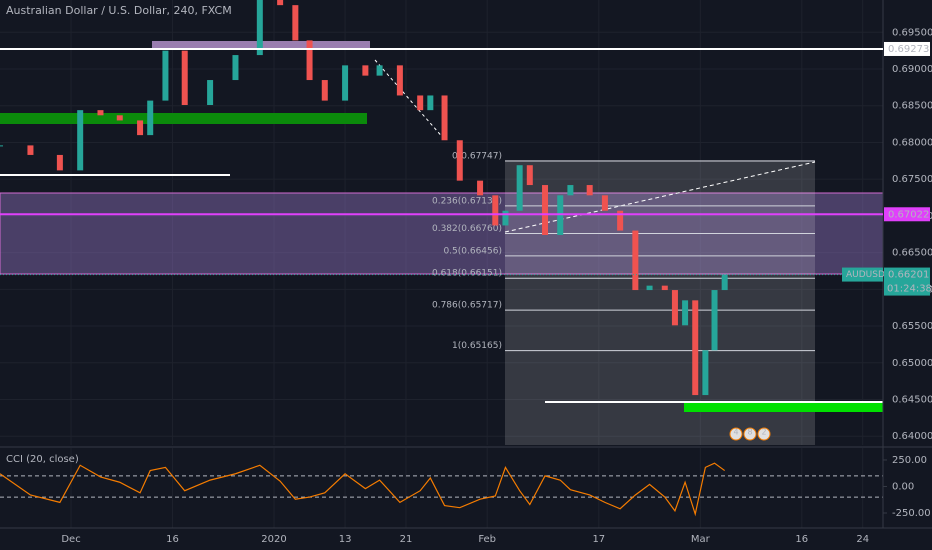 The image size is (932, 550). I want to click on y-tick-label: 0.66500, so click(912, 253).